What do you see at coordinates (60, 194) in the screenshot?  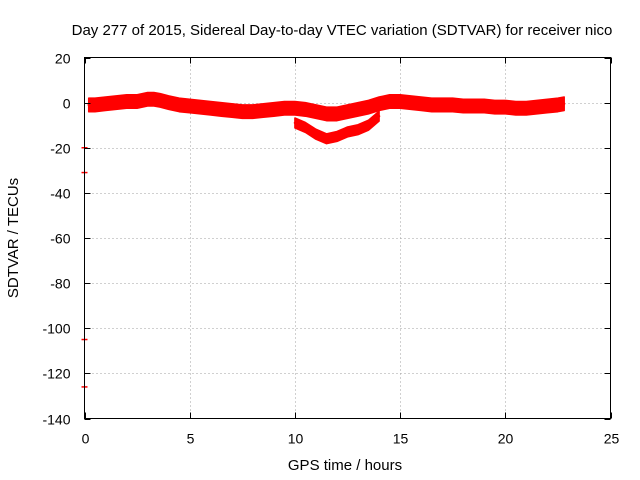 I see `y-tick-label: -40` at bounding box center [60, 194].